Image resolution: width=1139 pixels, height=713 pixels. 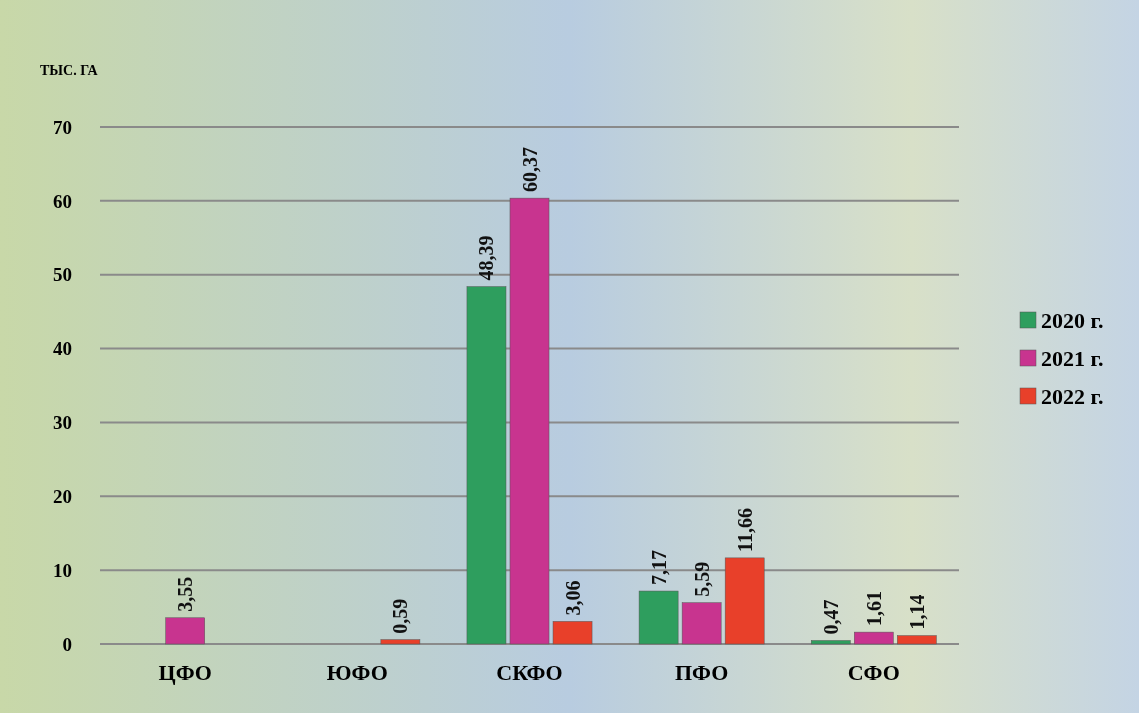 I want to click on y-tick-label: 60, so click(x=62, y=201).